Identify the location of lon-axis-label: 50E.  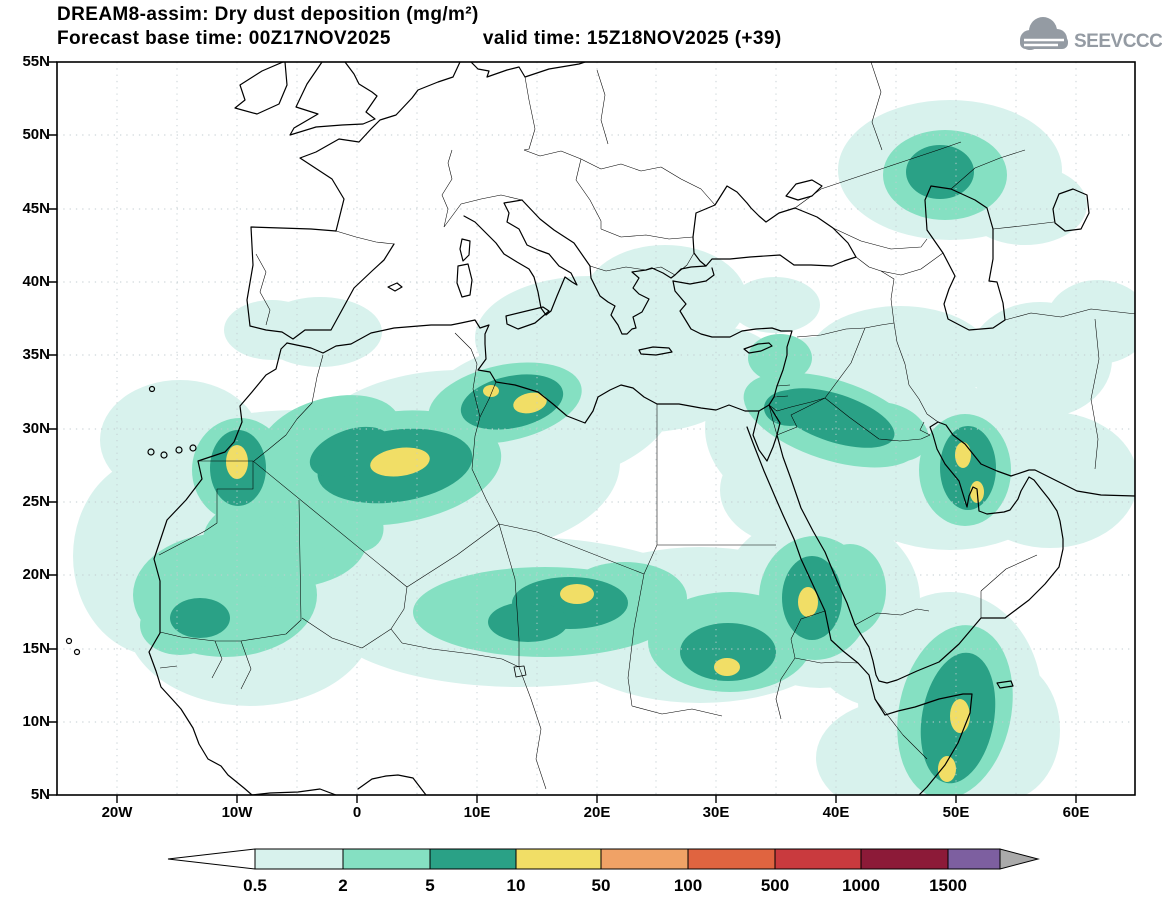
(956, 812).